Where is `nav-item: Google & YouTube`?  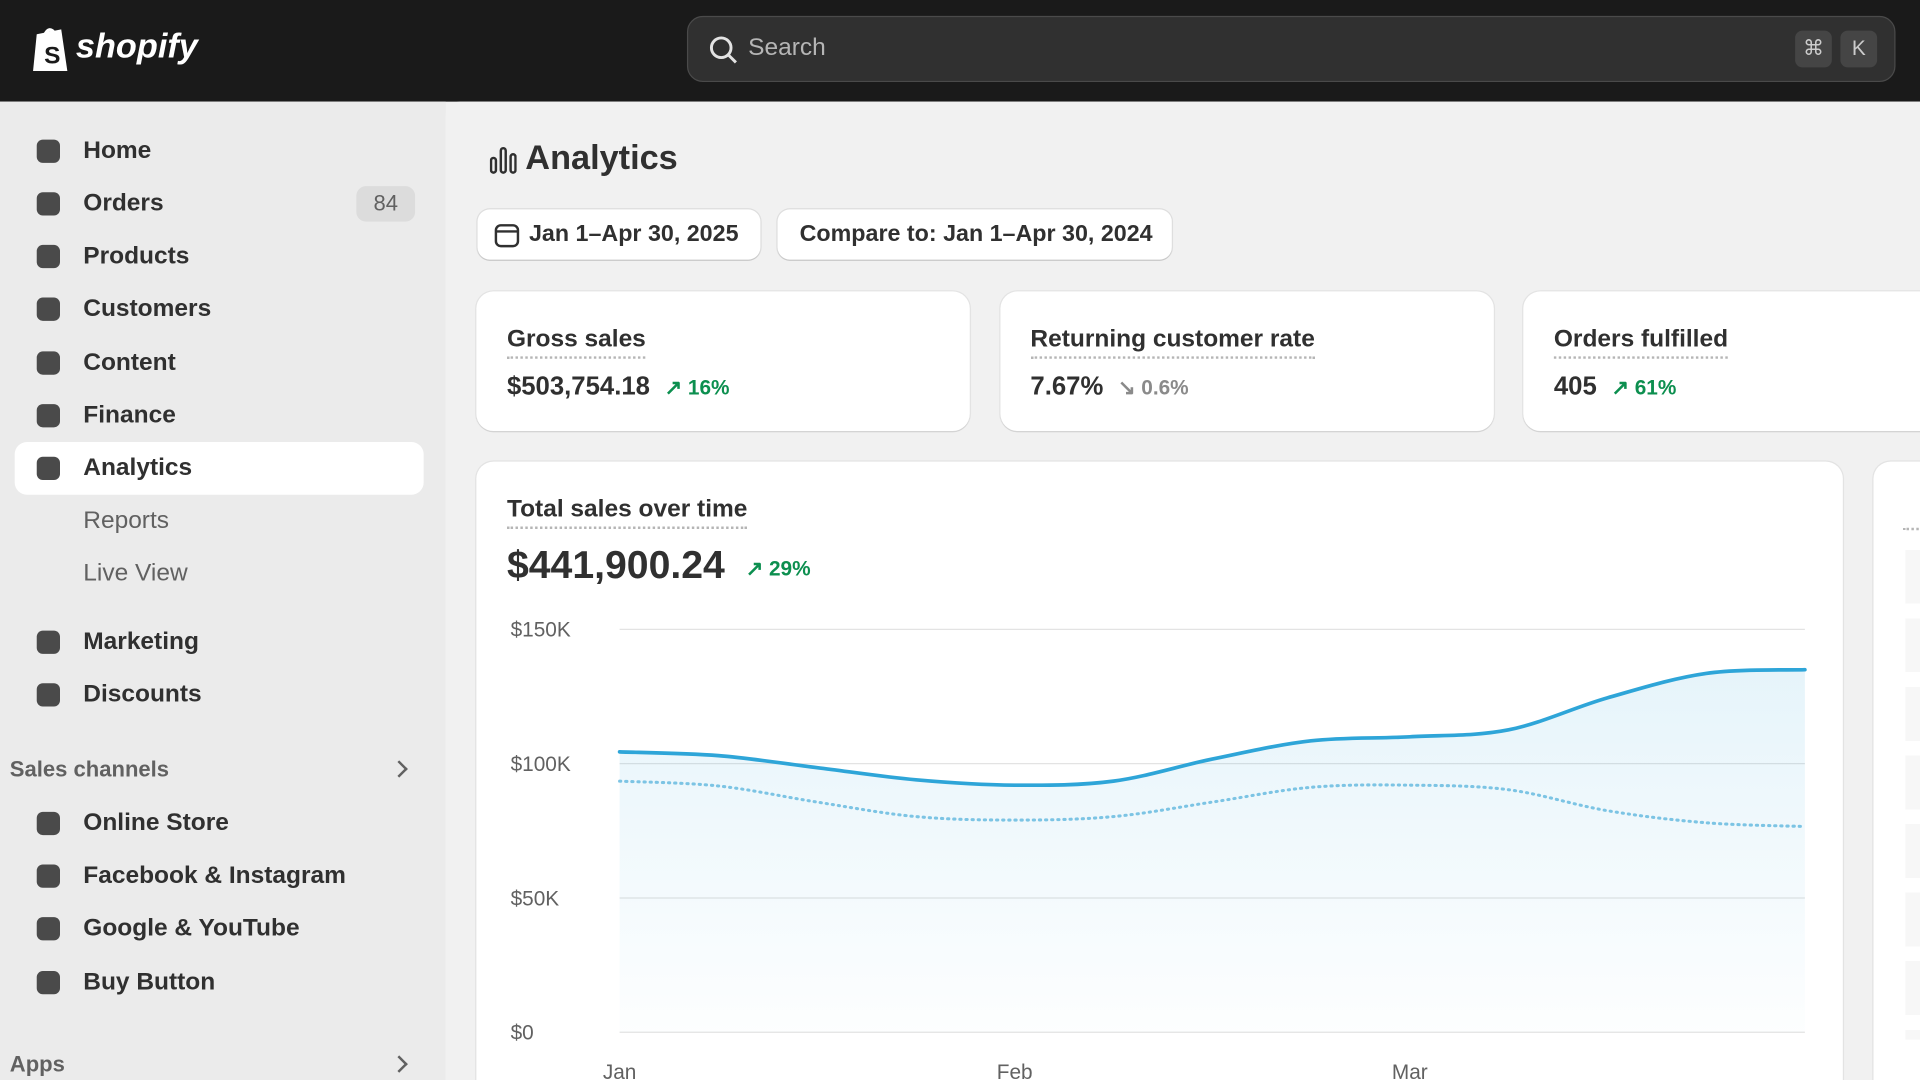 nav-item: Google & YouTube is located at coordinates (219, 928).